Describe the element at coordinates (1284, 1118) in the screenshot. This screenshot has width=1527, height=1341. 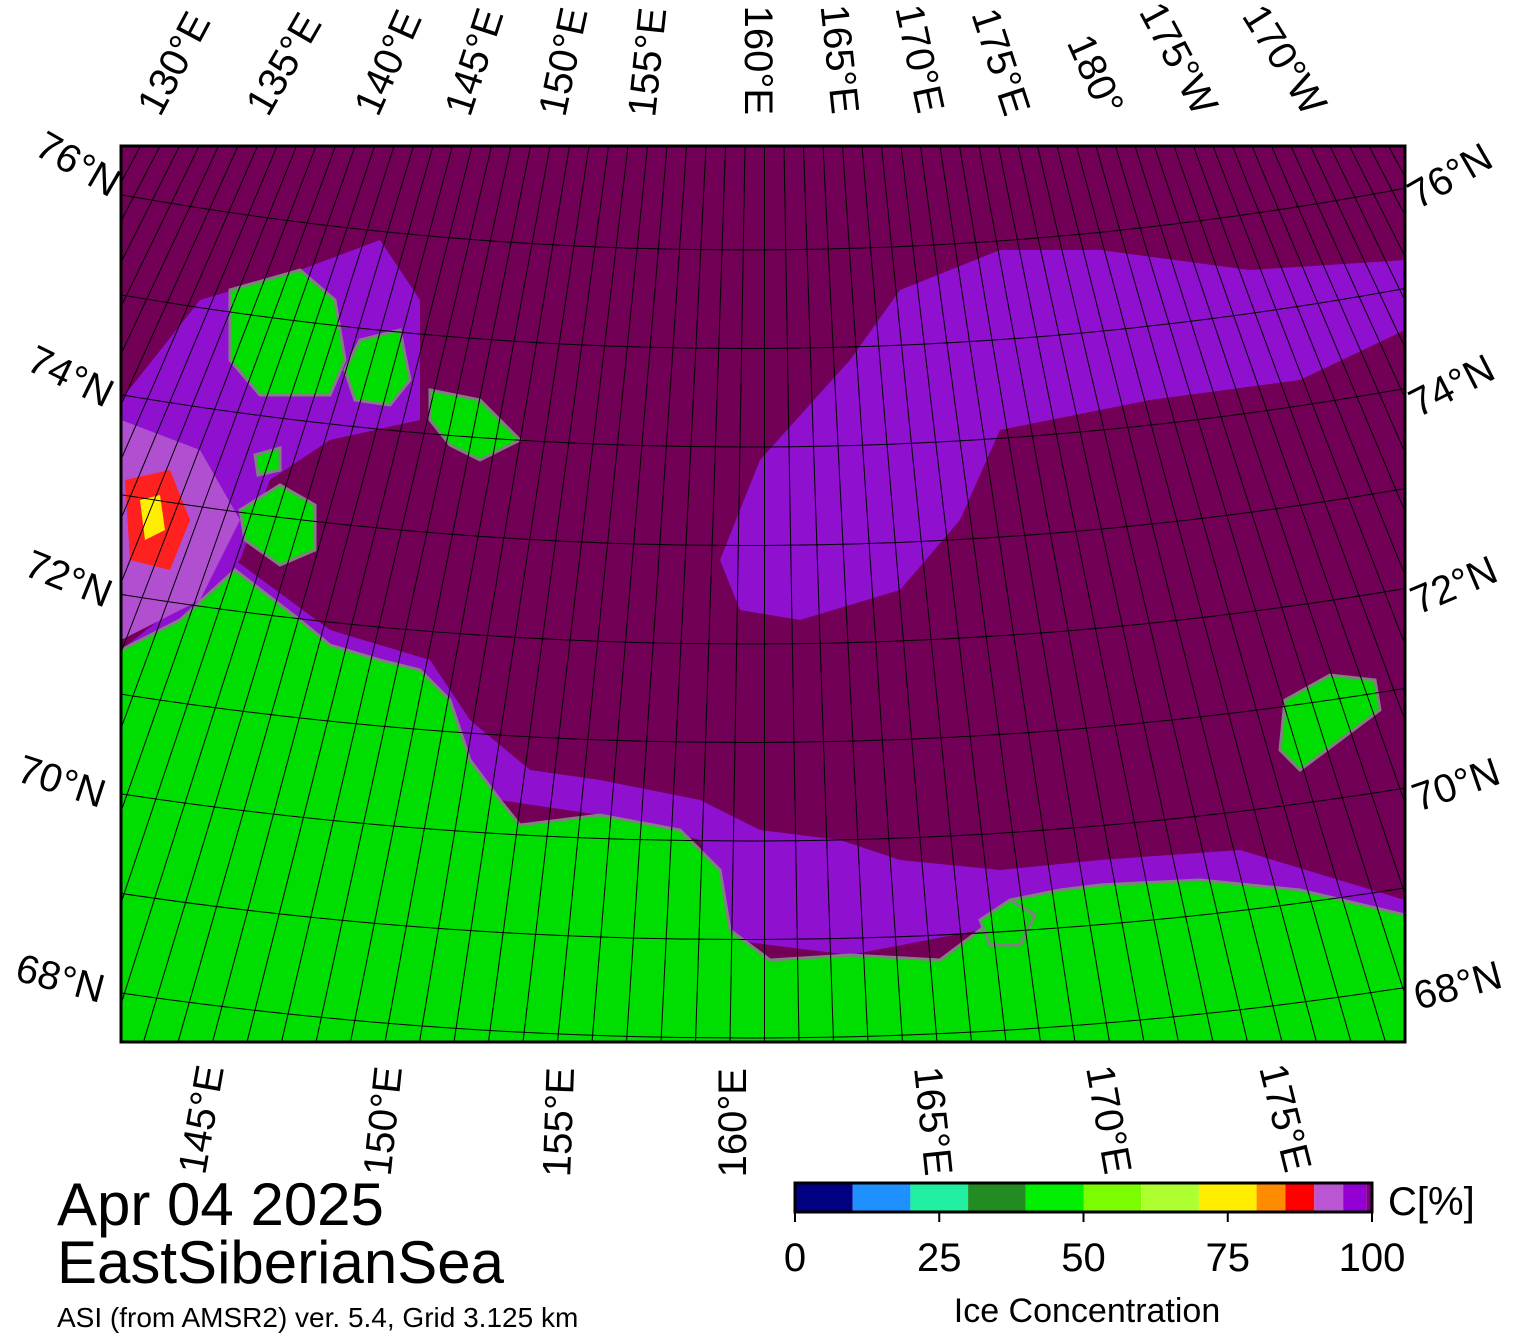
I see `bottom-lon-label: 175°E` at that location.